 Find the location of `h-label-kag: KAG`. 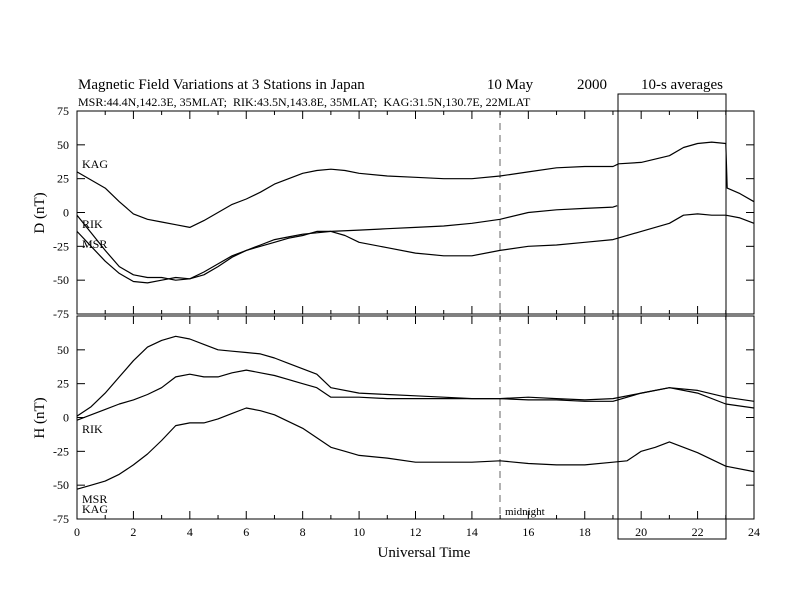

h-label-kag: KAG is located at coordinates (95, 509).